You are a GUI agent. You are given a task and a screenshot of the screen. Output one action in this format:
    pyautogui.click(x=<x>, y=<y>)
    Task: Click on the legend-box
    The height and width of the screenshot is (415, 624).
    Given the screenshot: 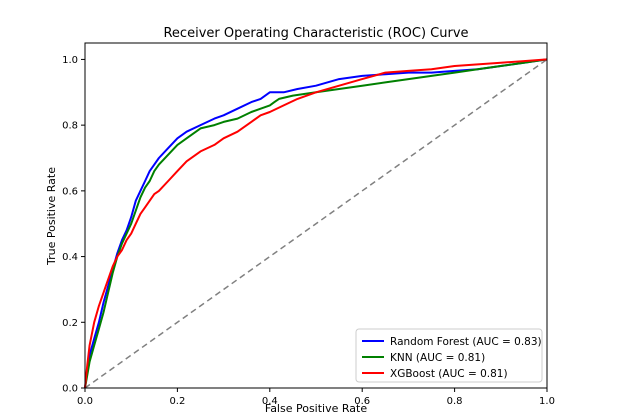 What is the action you would take?
    pyautogui.click(x=449, y=355)
    